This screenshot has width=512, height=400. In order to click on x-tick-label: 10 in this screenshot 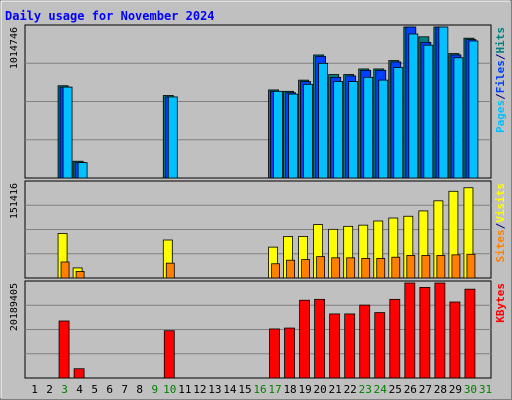, I will do `click(169, 389)`.